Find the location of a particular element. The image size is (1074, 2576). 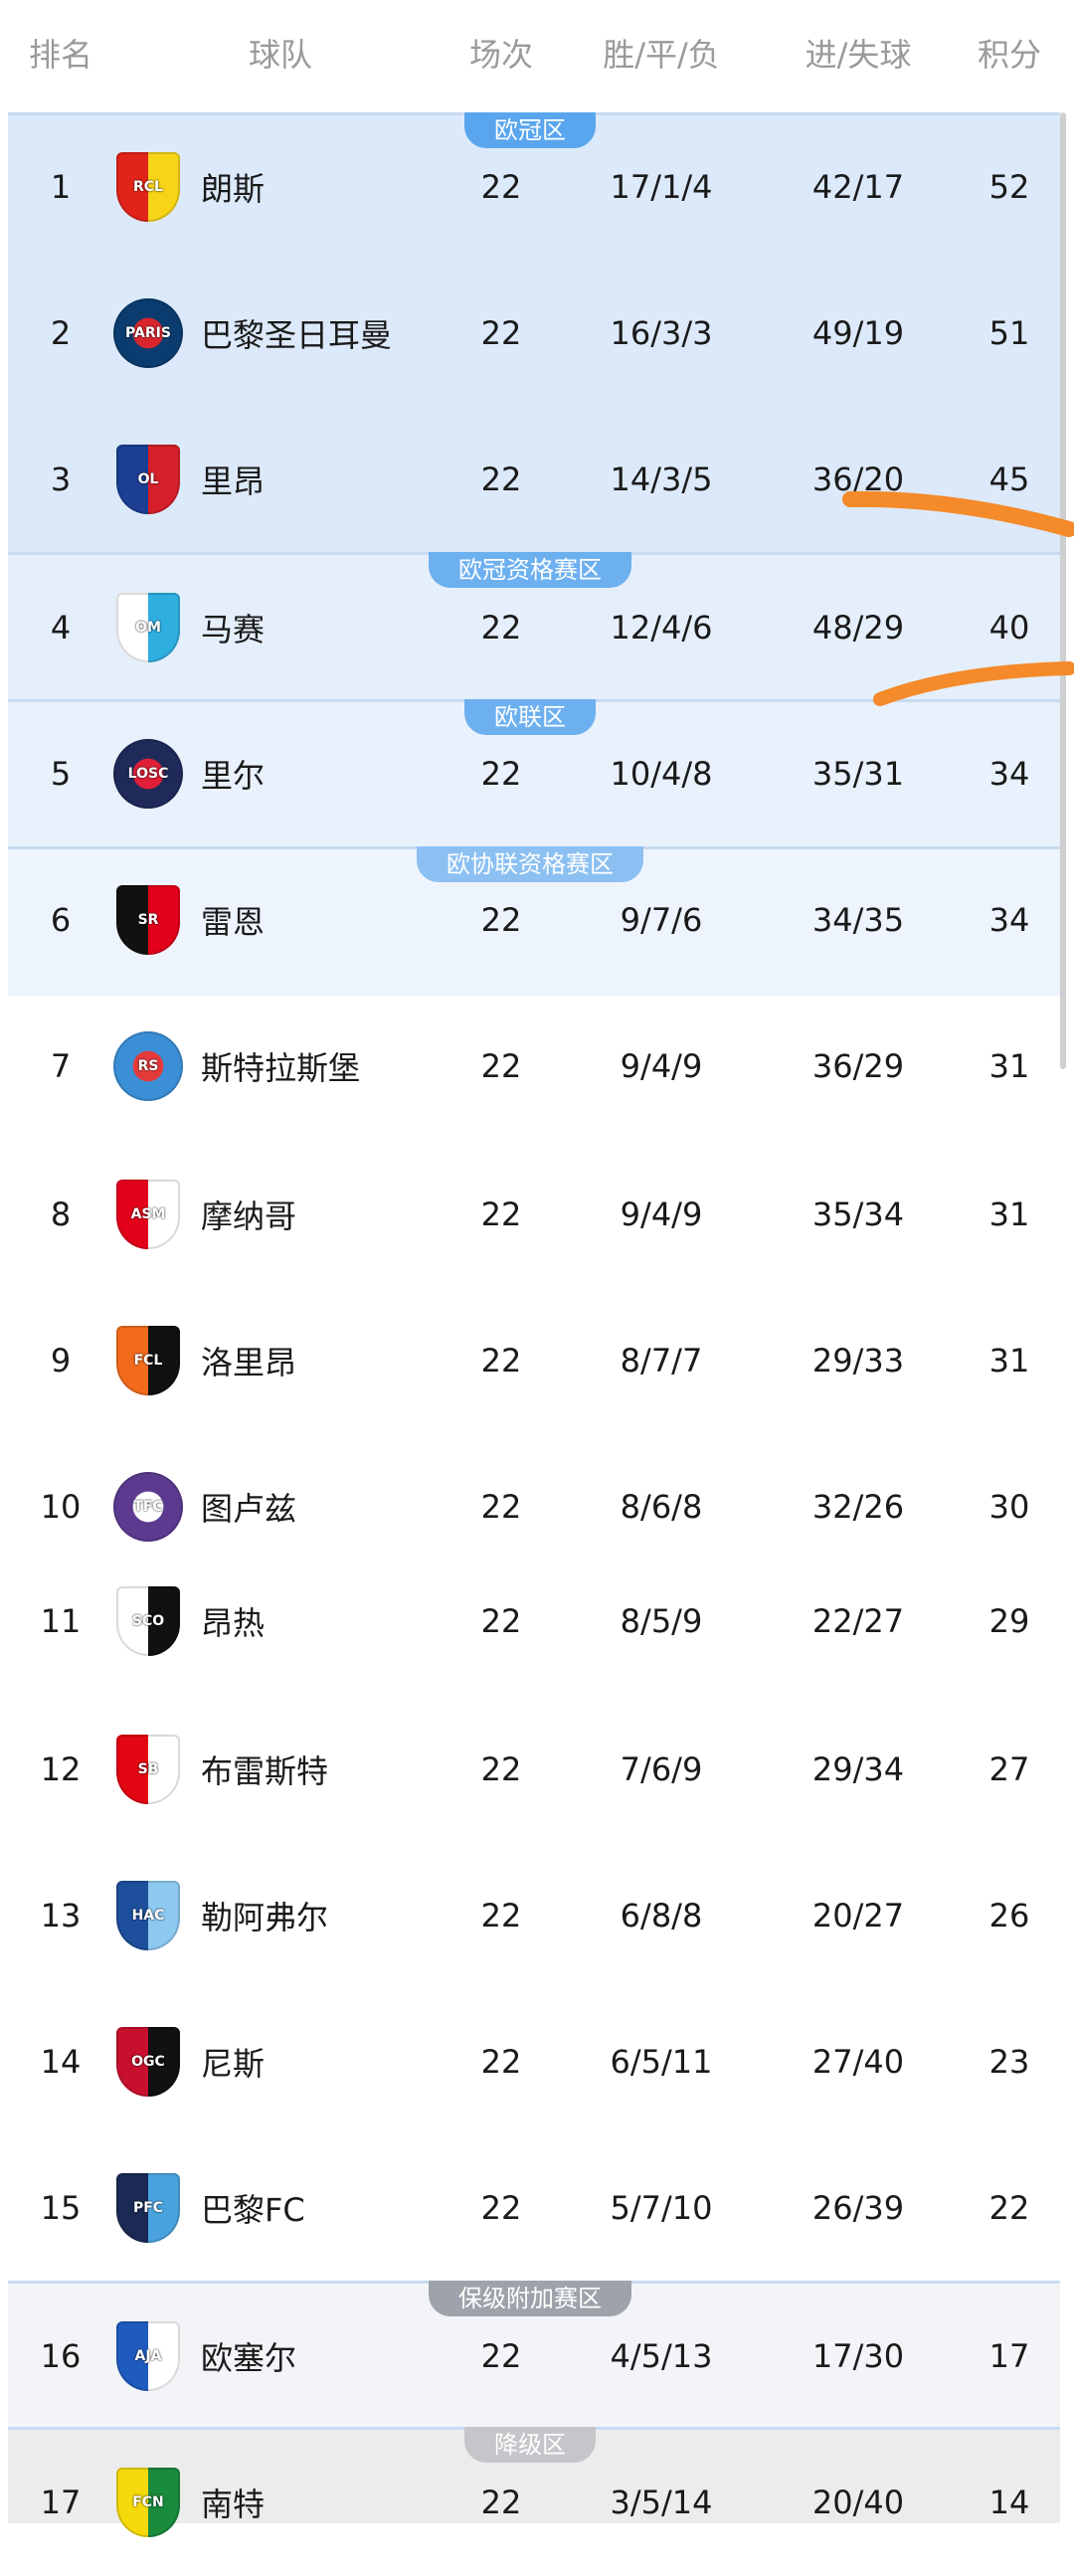

team-wdl: 8/5/9 is located at coordinates (662, 1621).